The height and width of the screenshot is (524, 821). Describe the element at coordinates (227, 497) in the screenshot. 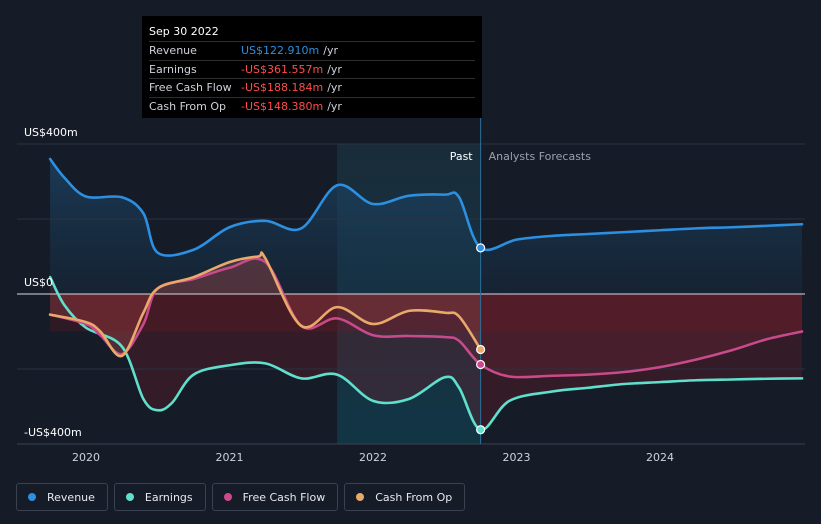

I see `free-cash-flow-dot-icon` at that location.